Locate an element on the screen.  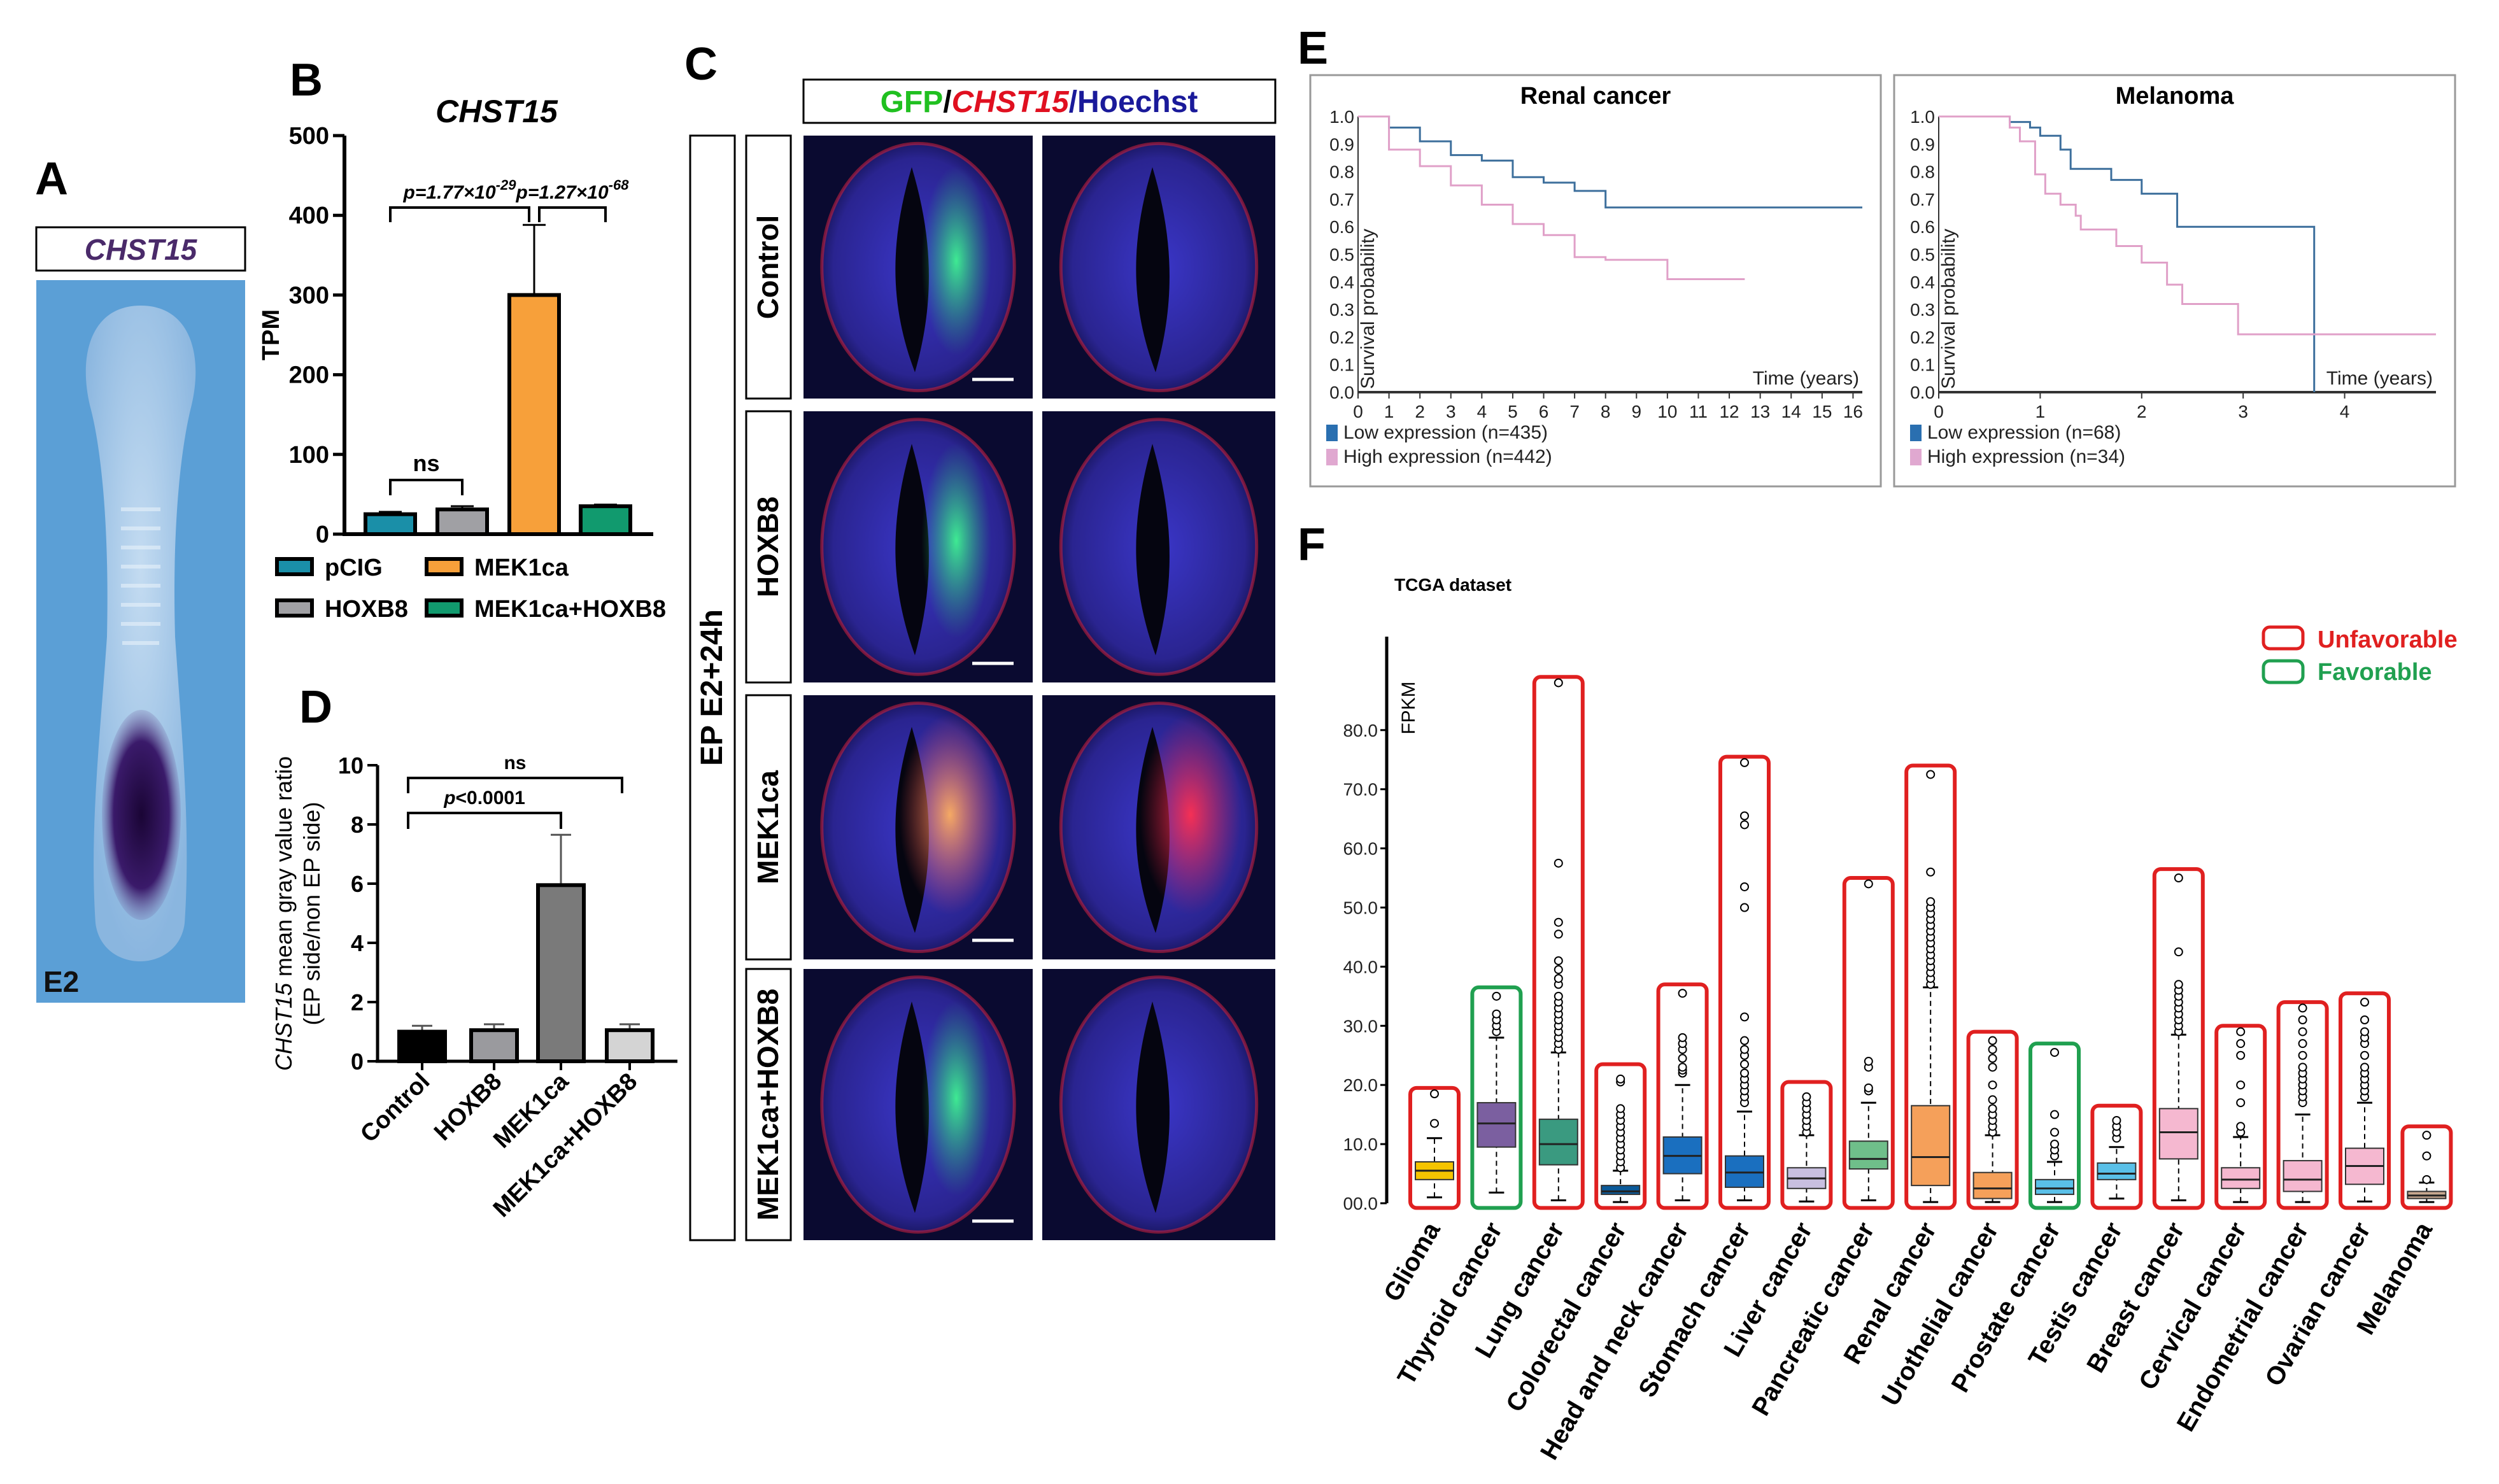
y-tick-label: 0.5 is located at coordinates (1341, 255).